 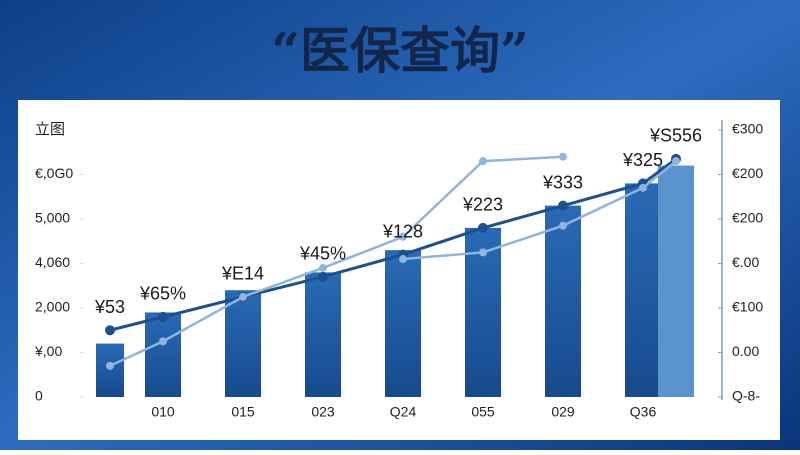 What do you see at coordinates (163, 412) in the screenshot?
I see `x-tick-label: 010` at bounding box center [163, 412].